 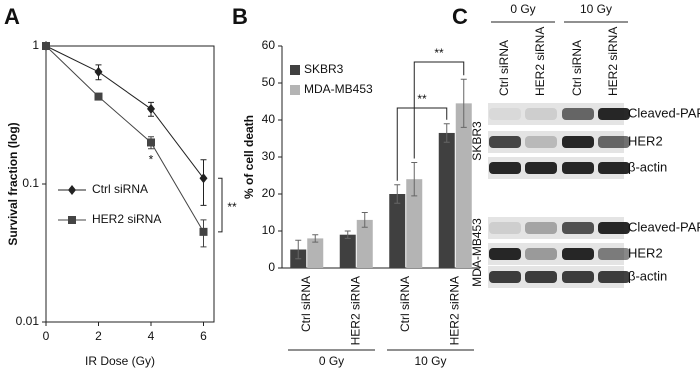 What do you see at coordinates (98, 336) in the screenshot?
I see `x-tick-label: 2` at bounding box center [98, 336].